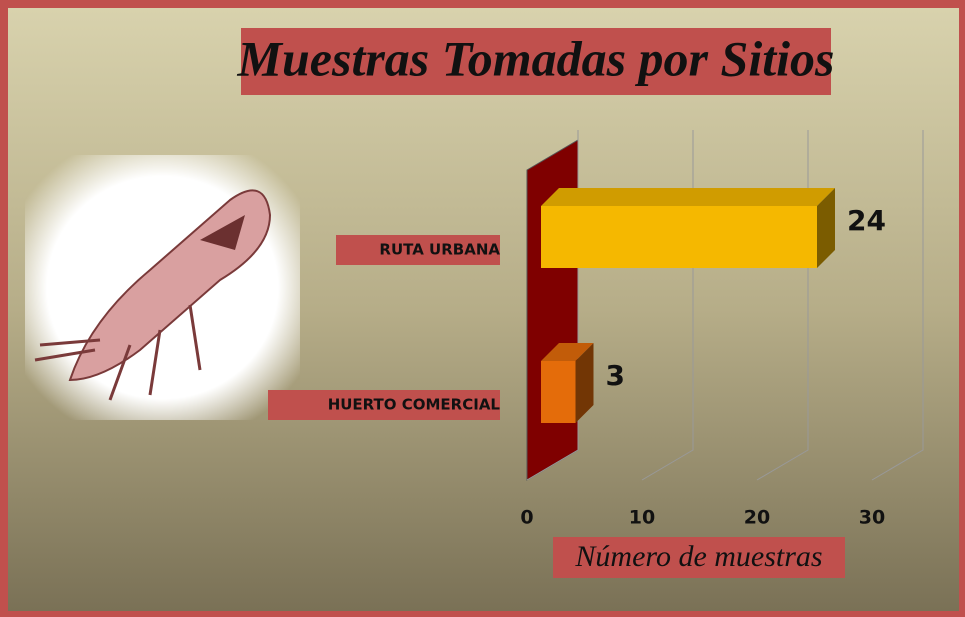  What do you see at coordinates (866, 220) in the screenshot?
I see `value-label: 24` at bounding box center [866, 220].